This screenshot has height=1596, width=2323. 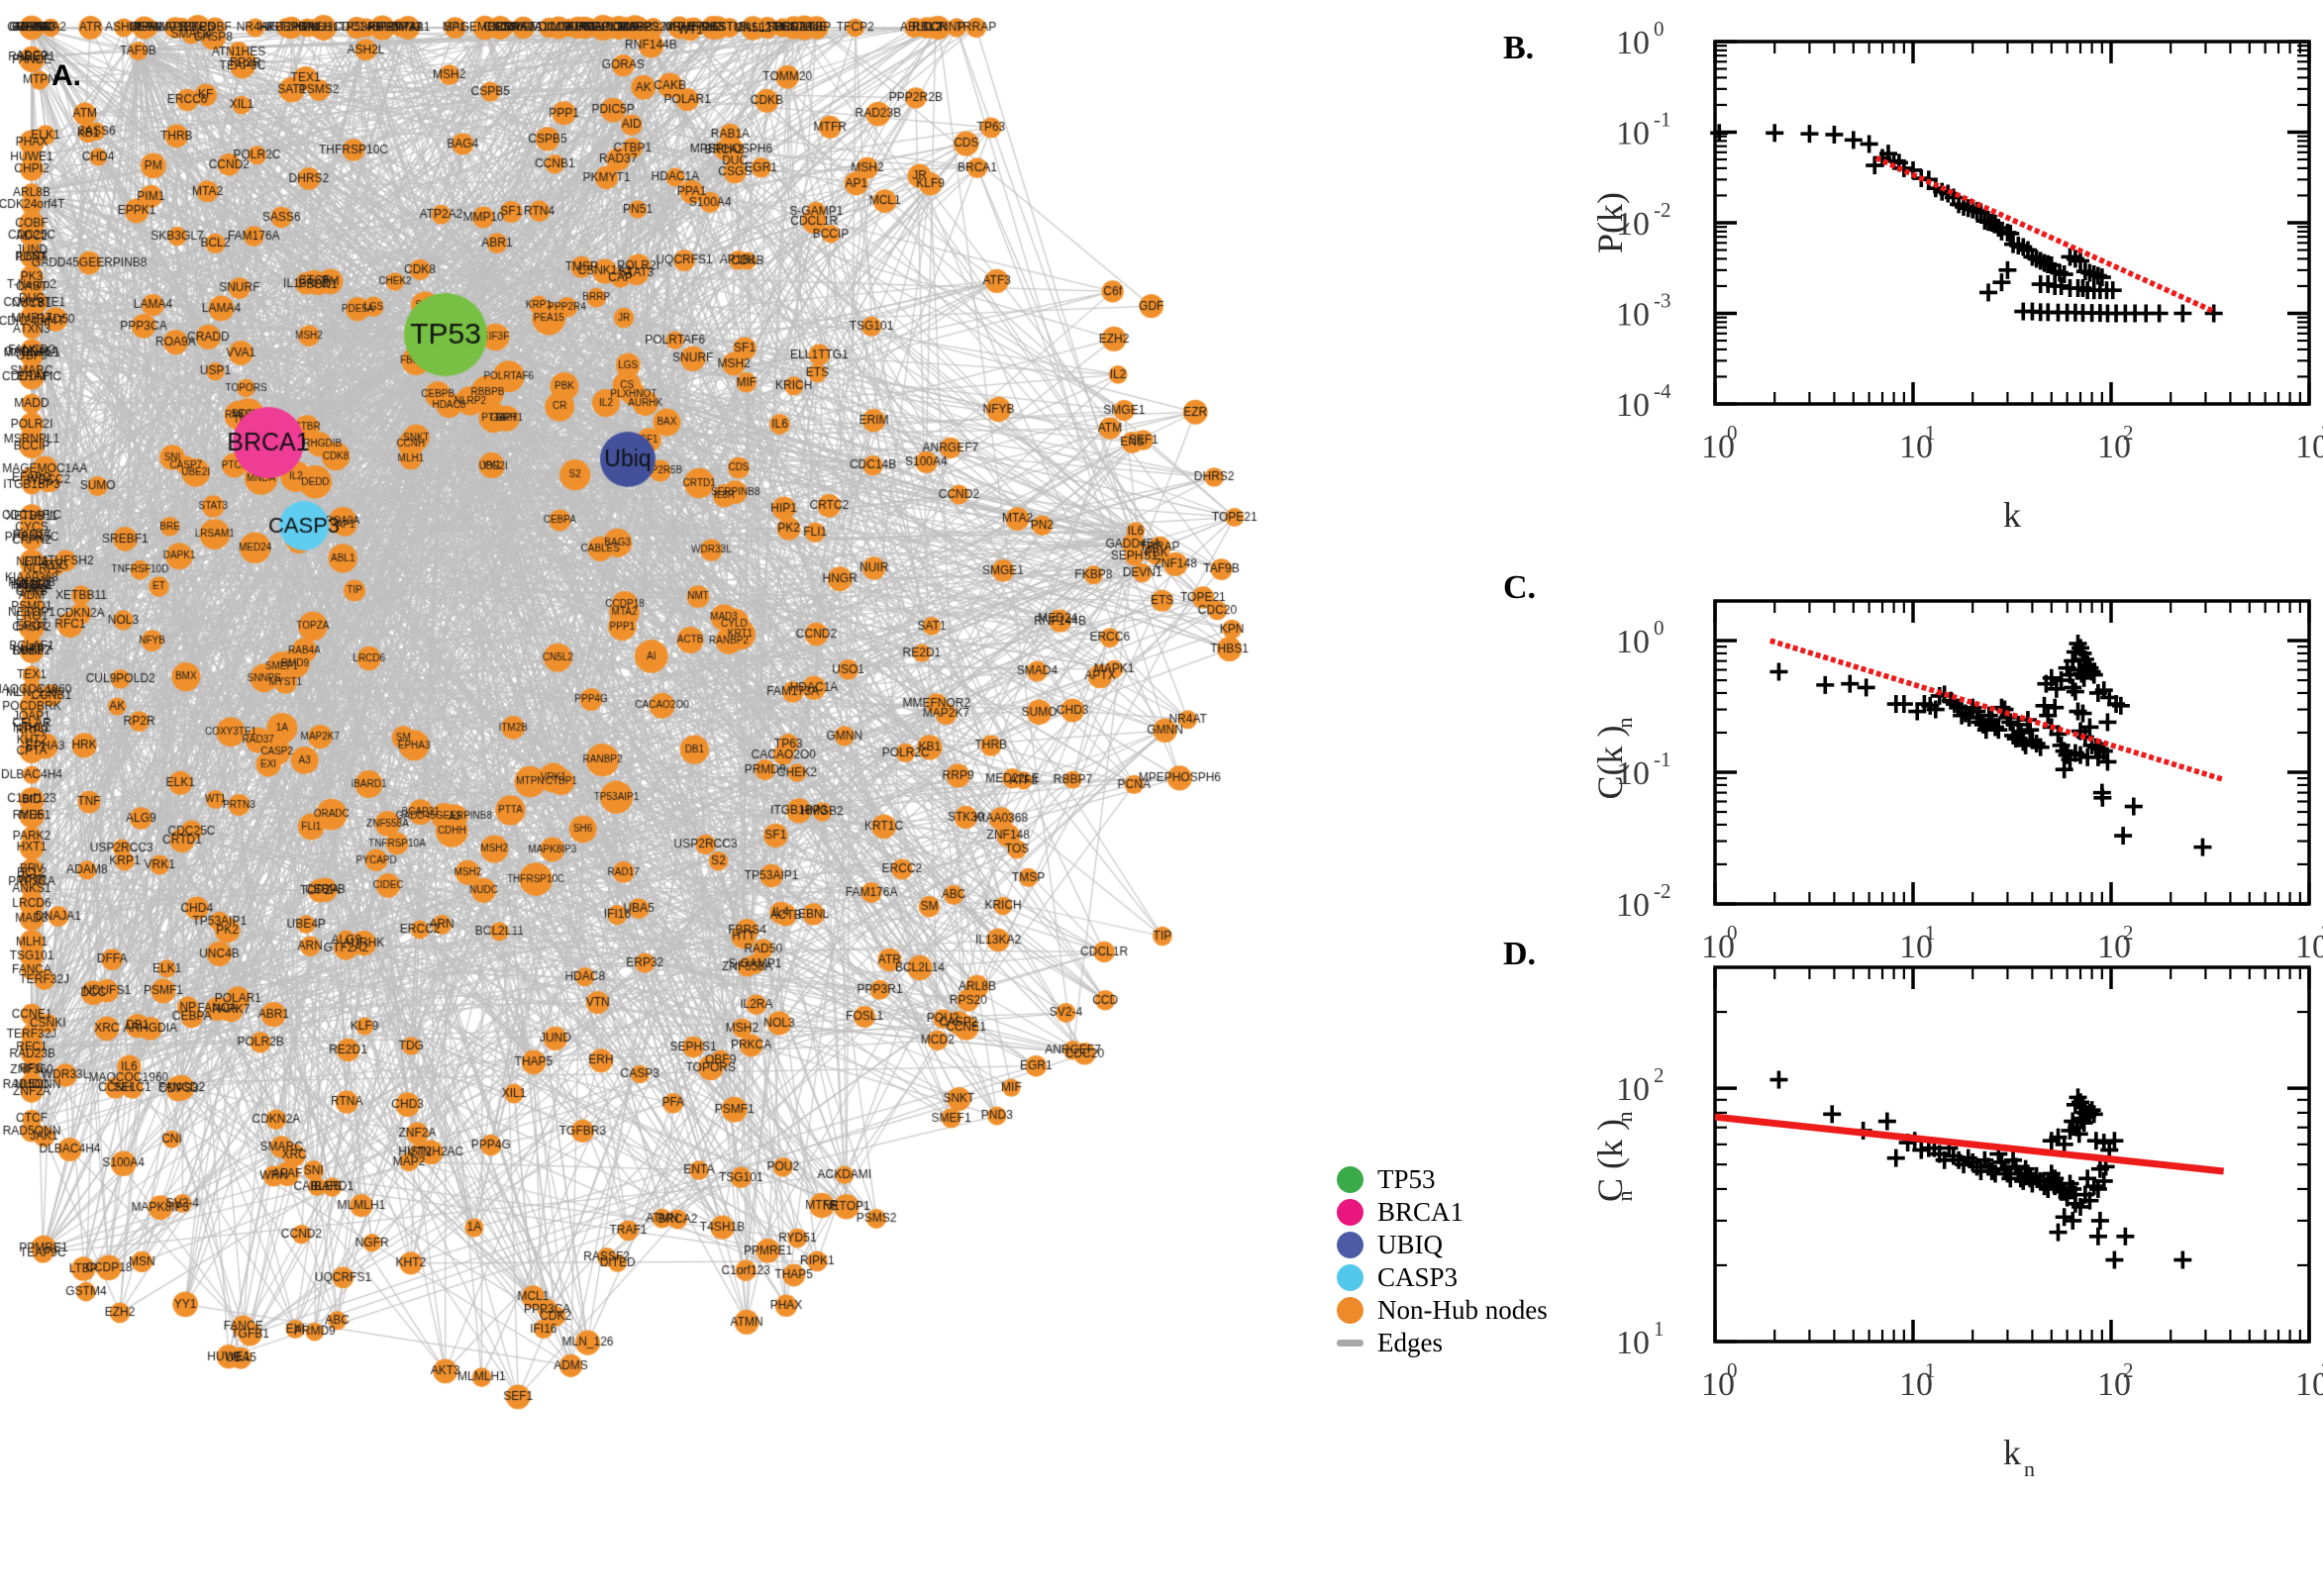 I want to click on legend-label: Non-Hub nodes, so click(x=1462, y=1310).